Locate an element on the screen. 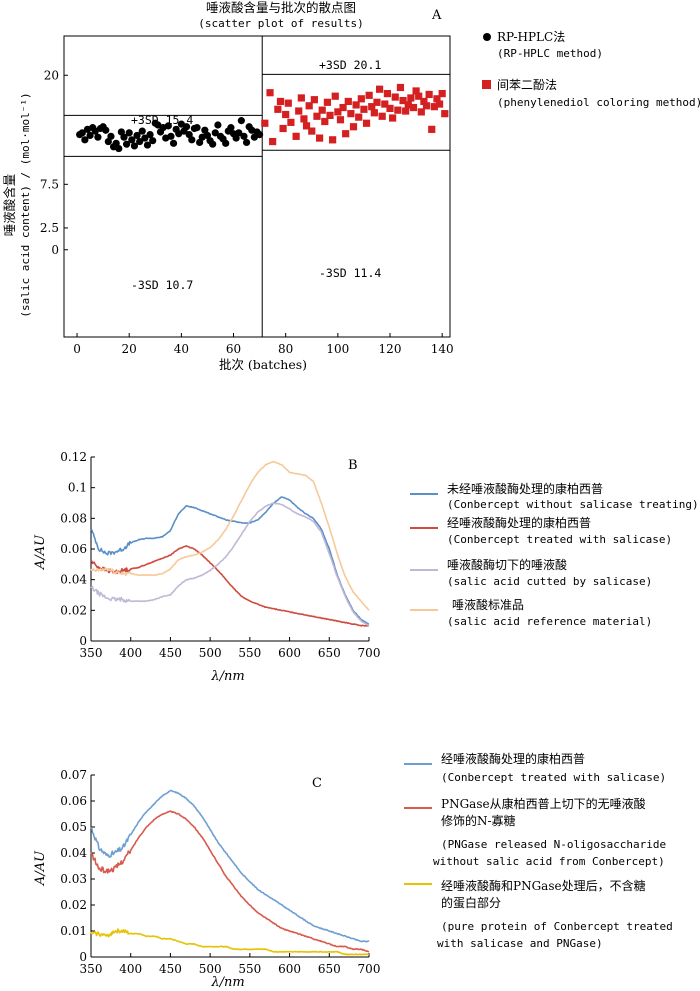  chart-c-xtick-label: 350 is located at coordinates (91, 969).